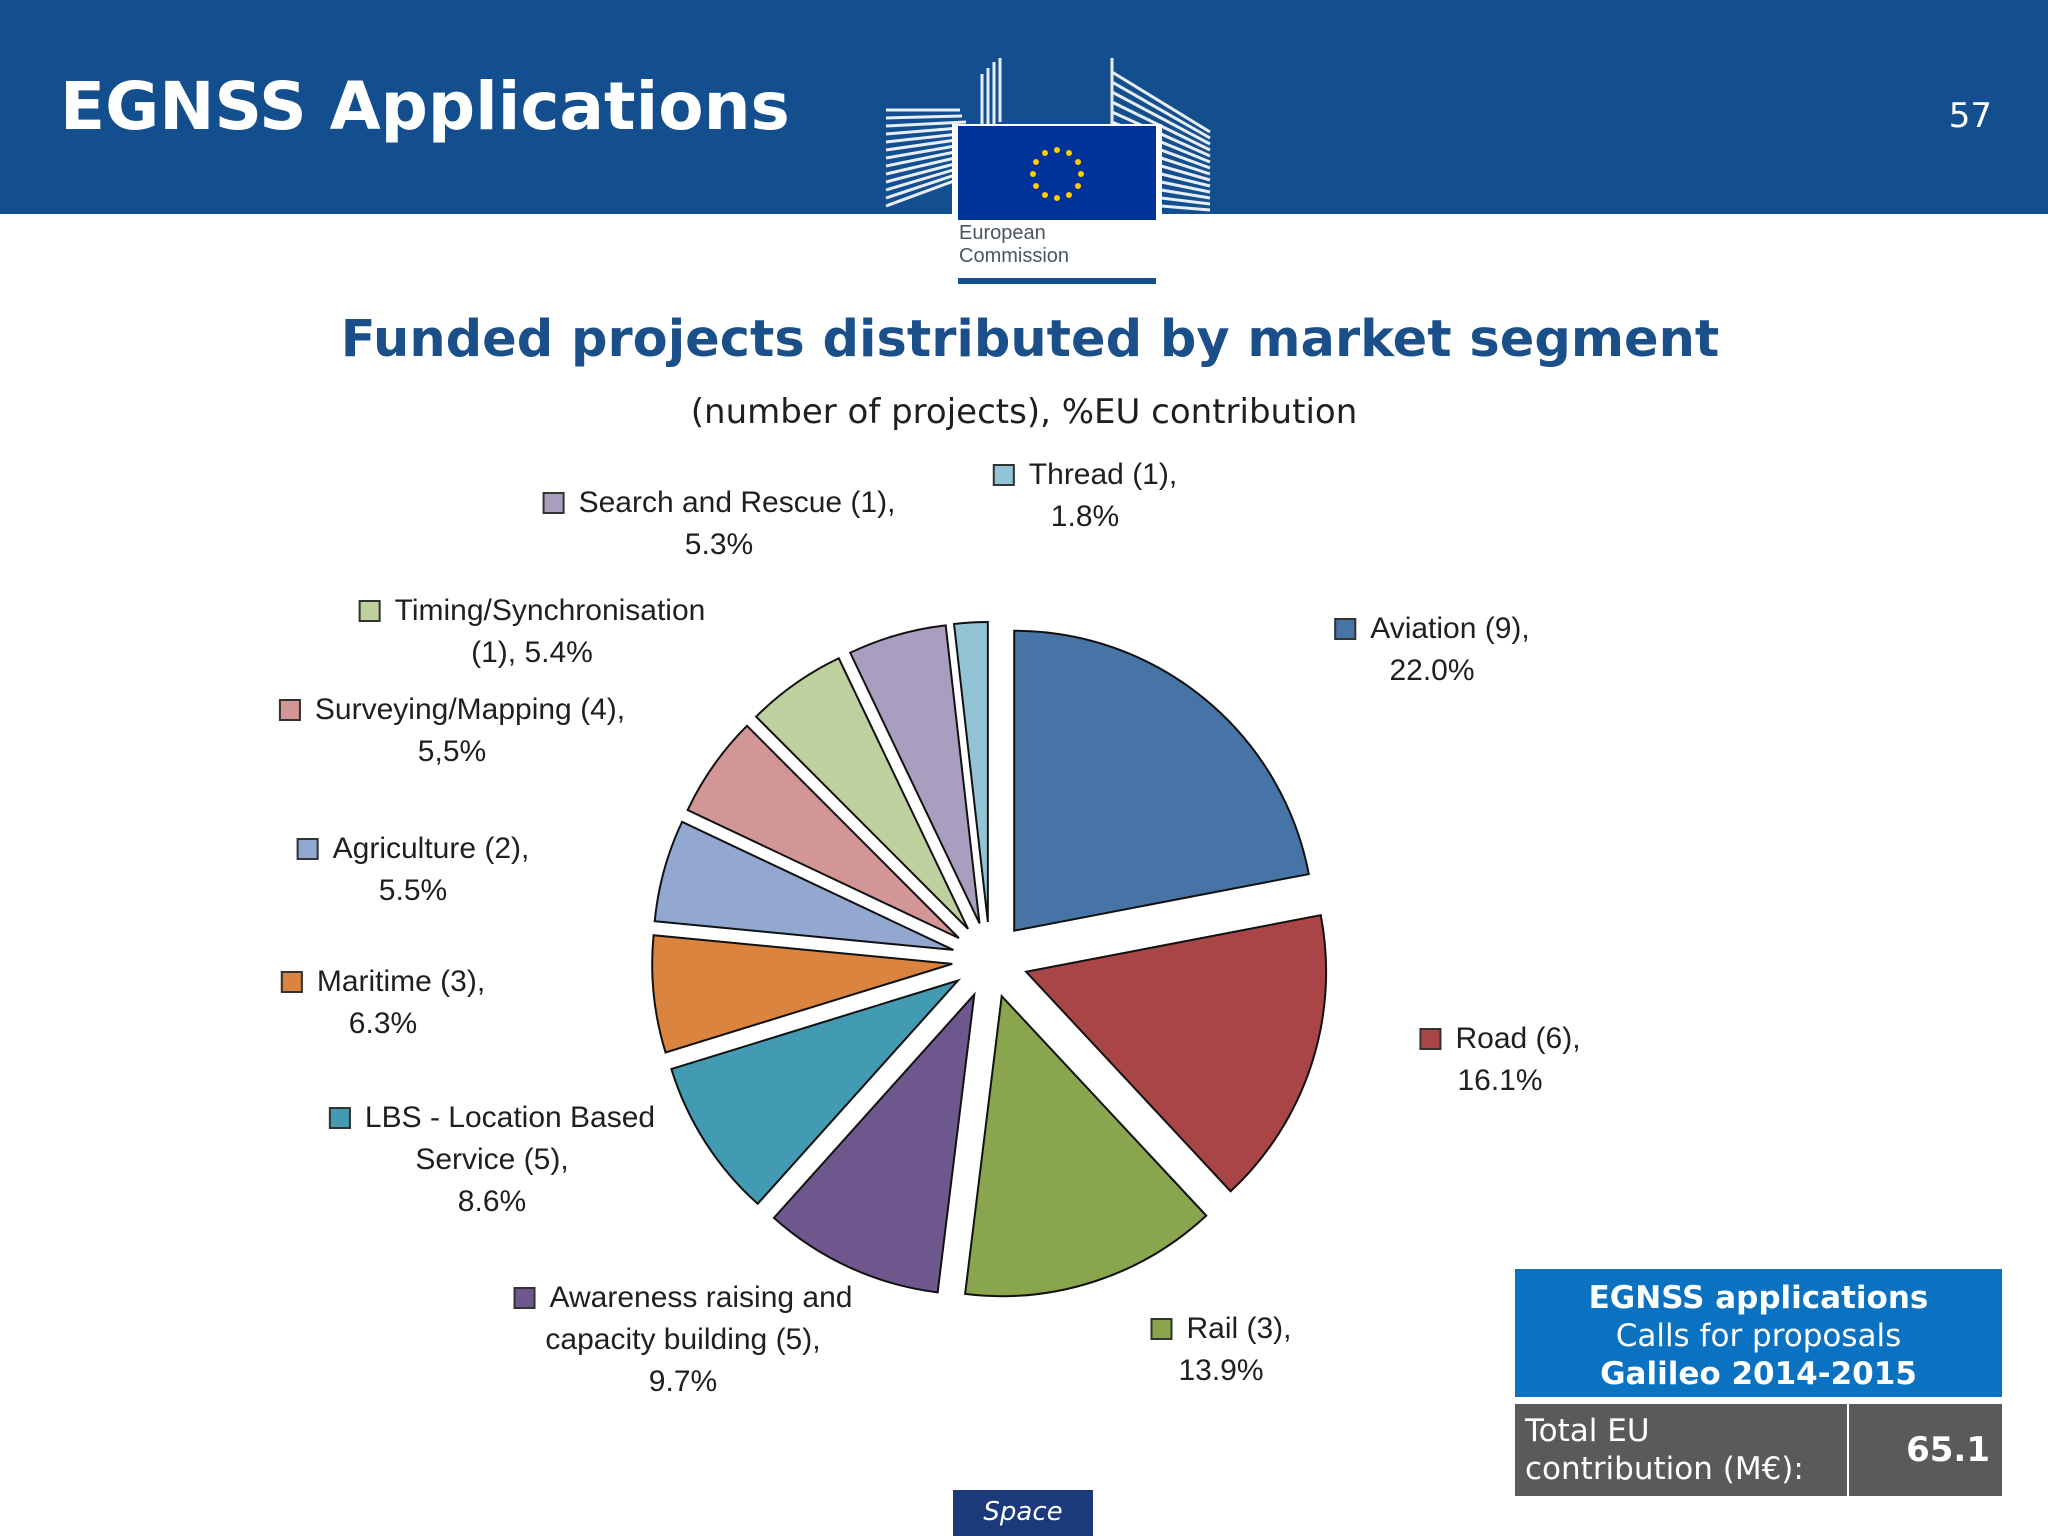 The height and width of the screenshot is (1536, 2048). What do you see at coordinates (1085, 1145) in the screenshot?
I see `pie-slice-rail` at bounding box center [1085, 1145].